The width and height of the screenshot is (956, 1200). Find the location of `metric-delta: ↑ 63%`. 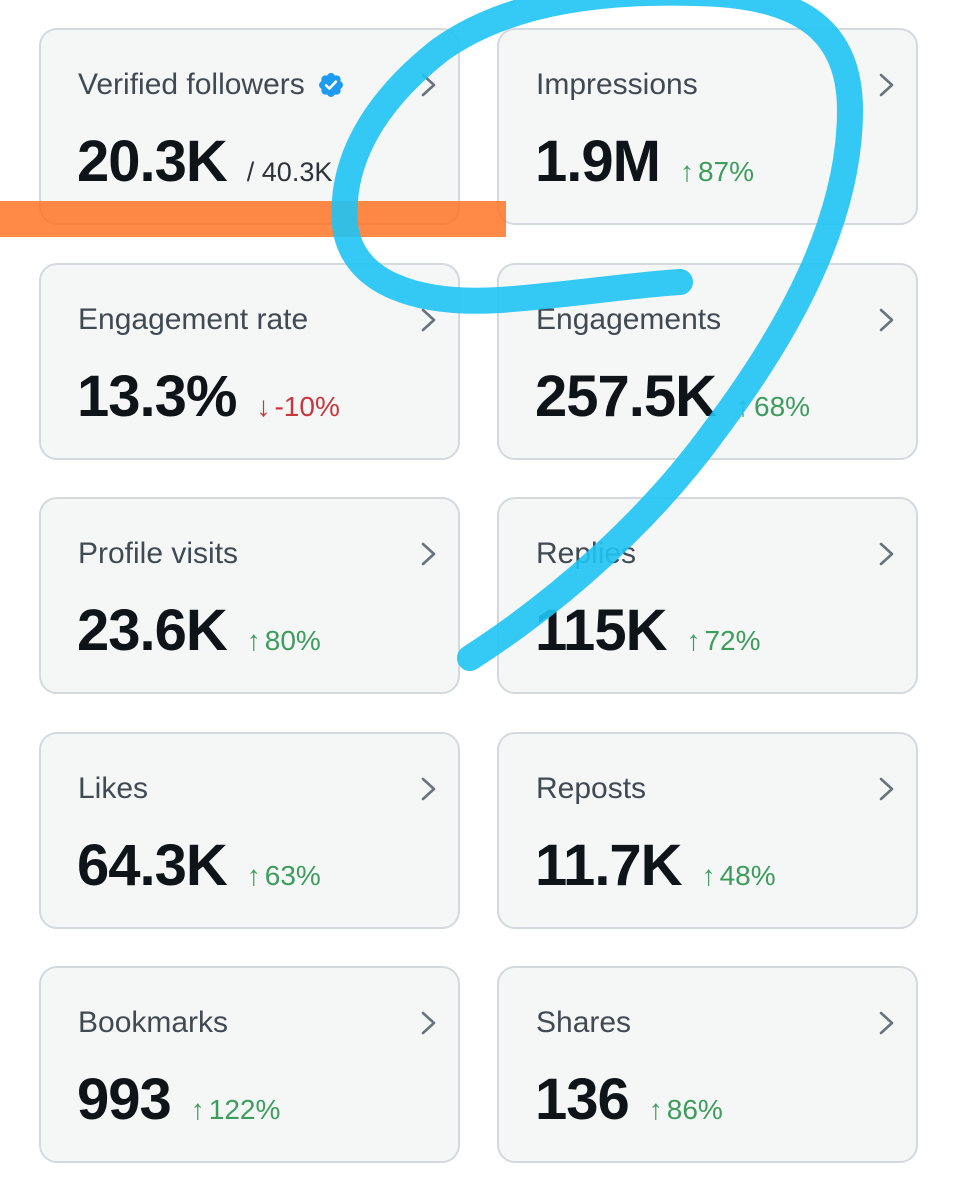

metric-delta: ↑ 63% is located at coordinates (283, 875).